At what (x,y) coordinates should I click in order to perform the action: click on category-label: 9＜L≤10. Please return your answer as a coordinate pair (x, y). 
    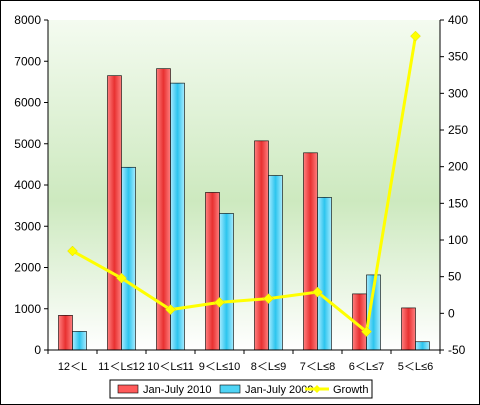
    Looking at the image, I should click on (220, 367).